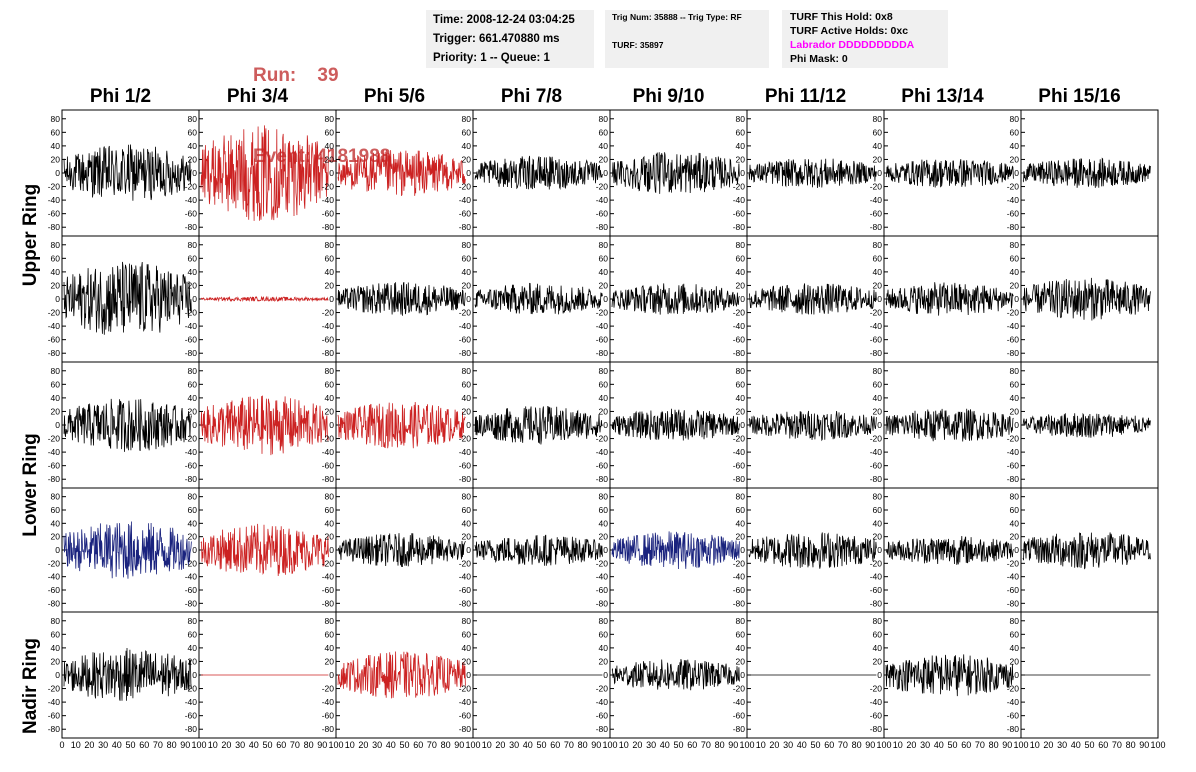 This screenshot has width=1196, height=772. What do you see at coordinates (491, 58) in the screenshot?
I see `priority-text: Priority: 1 -- Queue: 1` at bounding box center [491, 58].